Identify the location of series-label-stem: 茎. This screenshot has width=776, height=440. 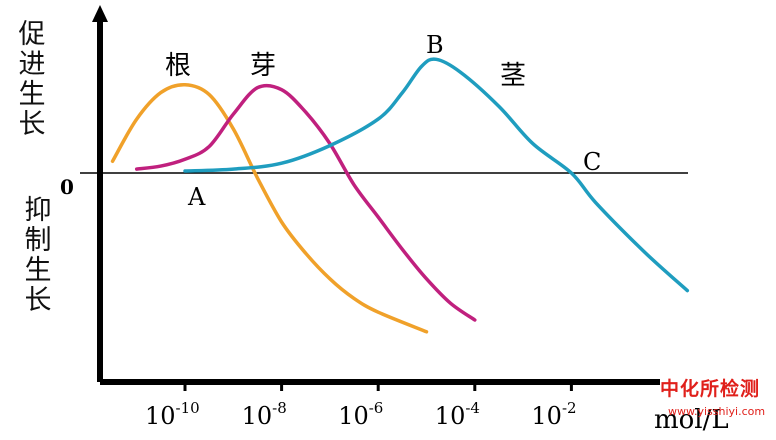
(513, 76).